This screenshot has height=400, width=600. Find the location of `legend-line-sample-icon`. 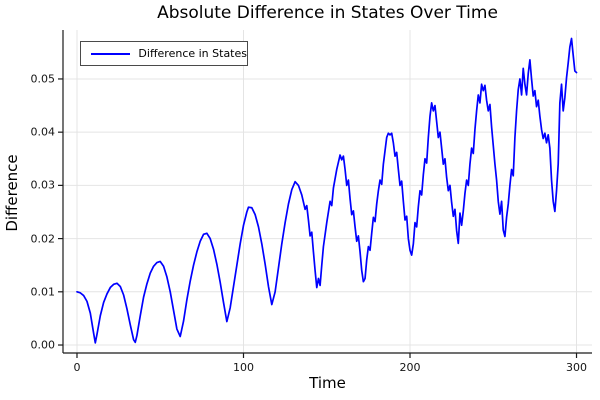

legend-line-sample-icon is located at coordinates (111, 53).